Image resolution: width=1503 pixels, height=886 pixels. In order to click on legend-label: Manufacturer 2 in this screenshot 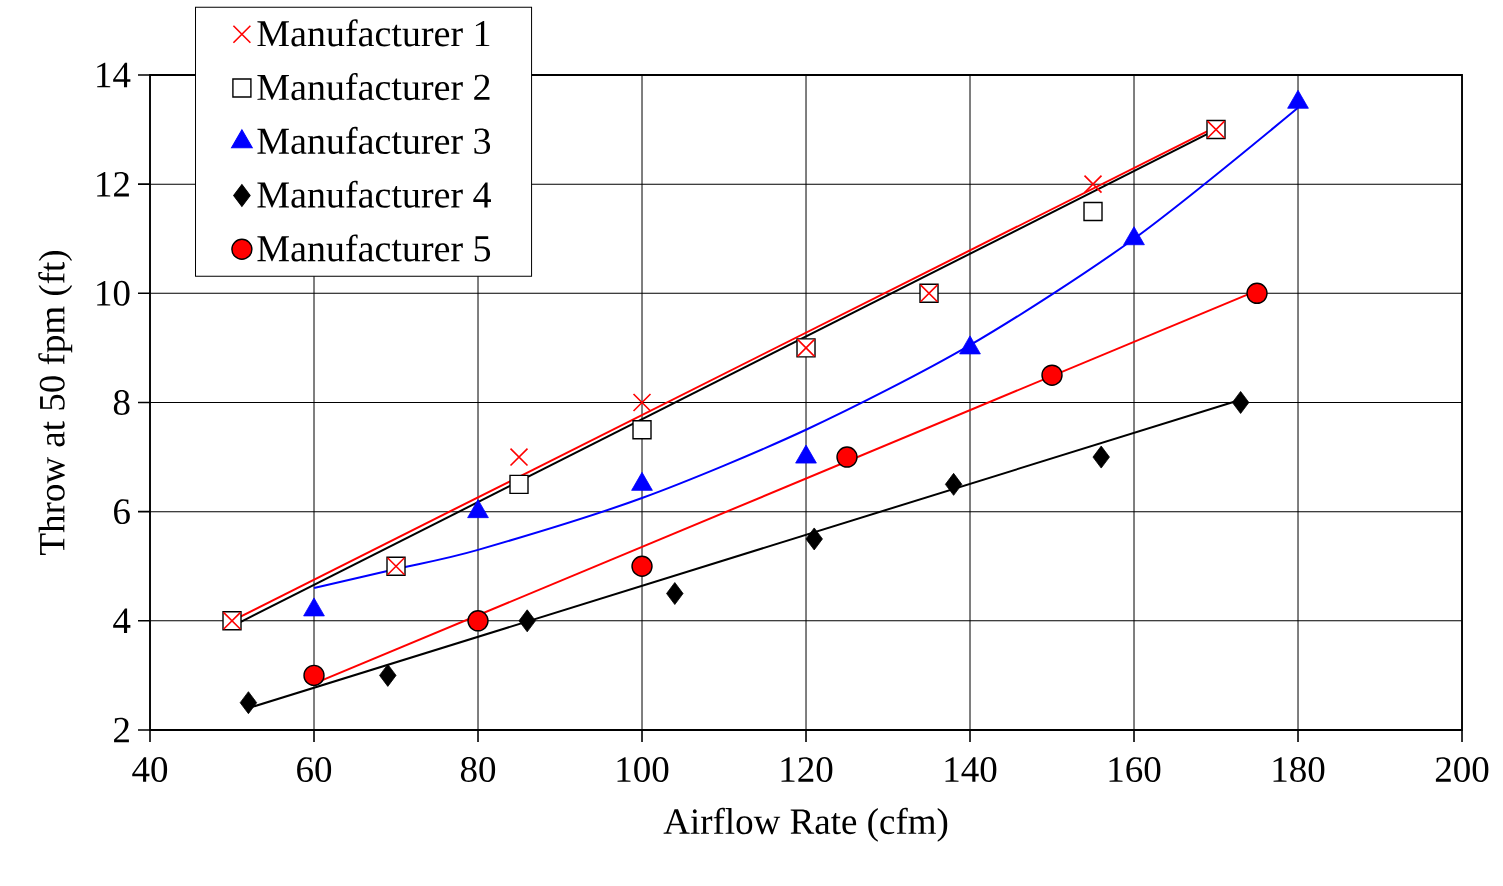, I will do `click(373, 87)`.